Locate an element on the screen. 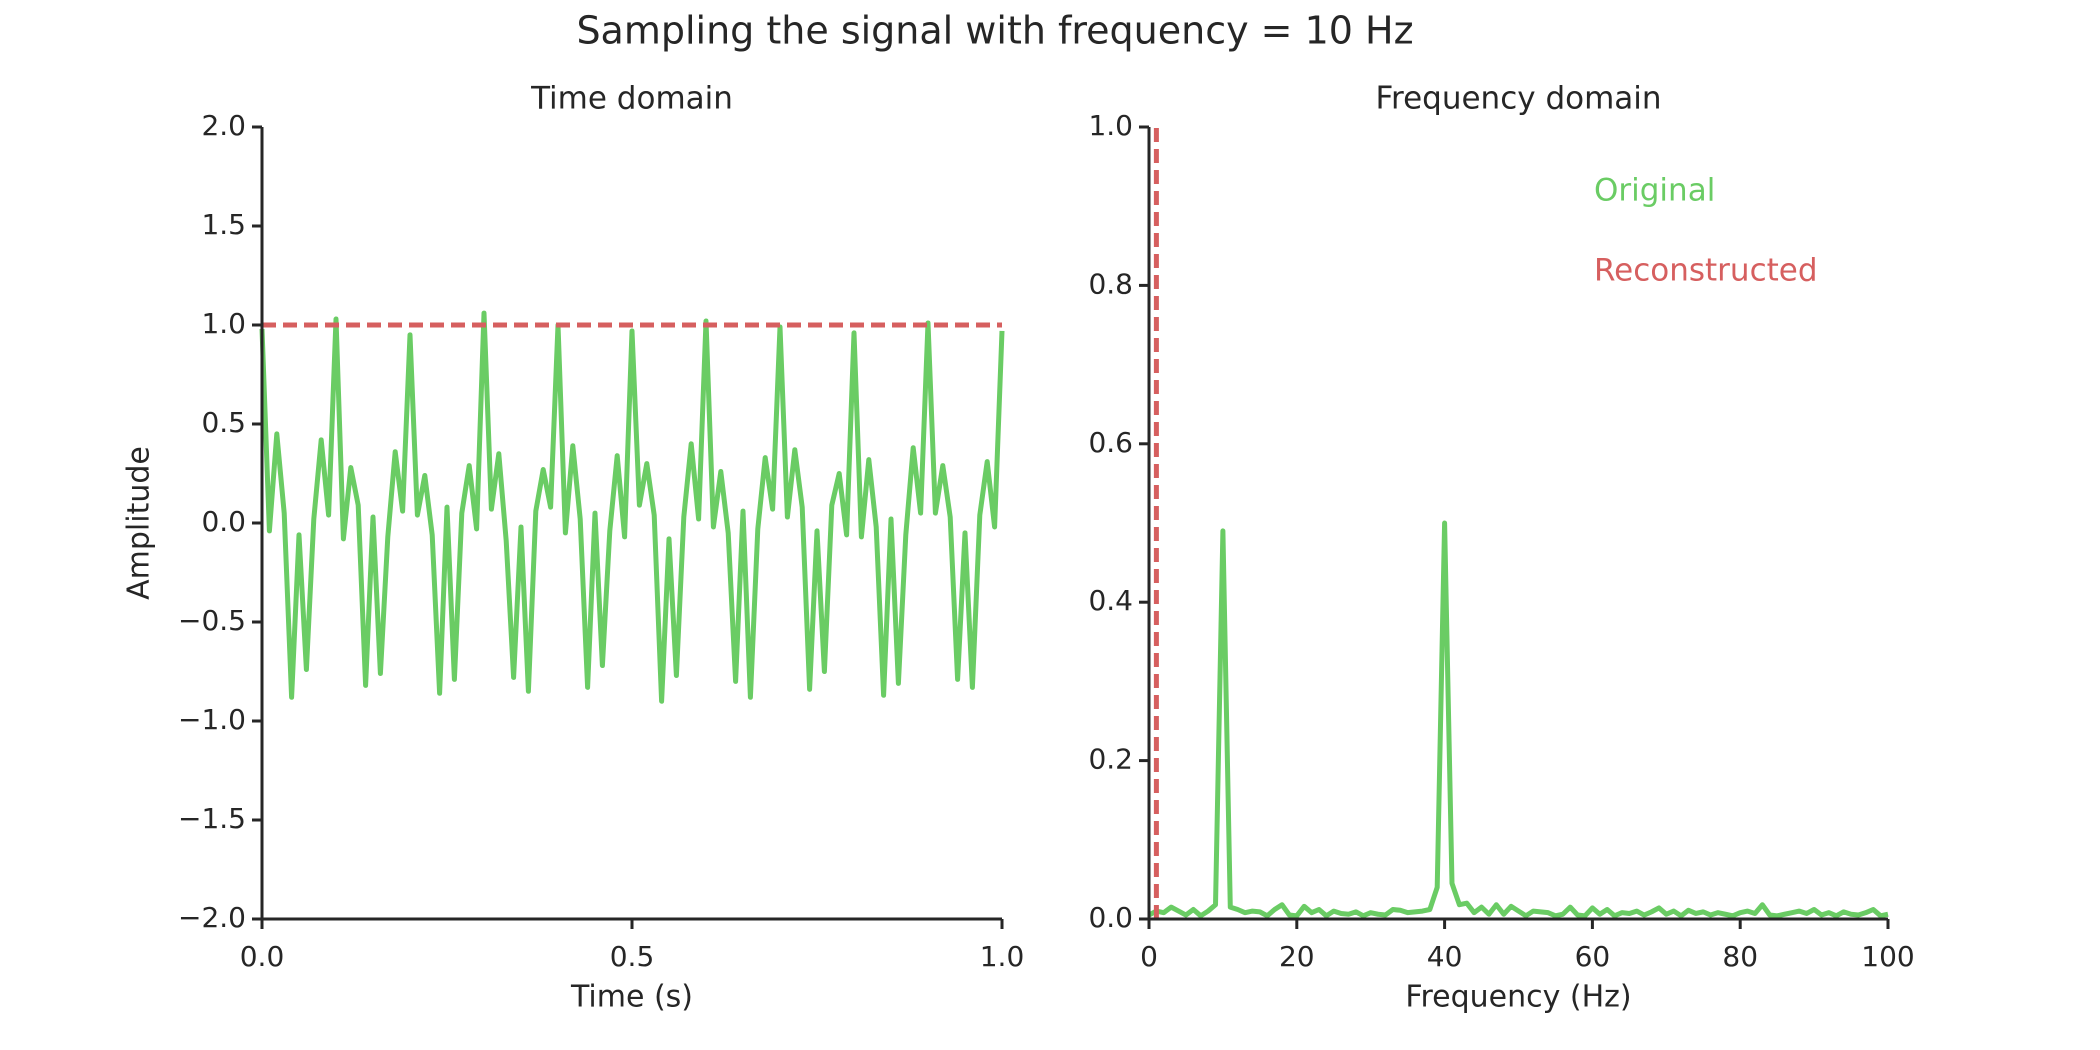 Image resolution: width=2100 pixels, height=1050 pixels. y-tick-label: 0.4 is located at coordinates (1110, 600).